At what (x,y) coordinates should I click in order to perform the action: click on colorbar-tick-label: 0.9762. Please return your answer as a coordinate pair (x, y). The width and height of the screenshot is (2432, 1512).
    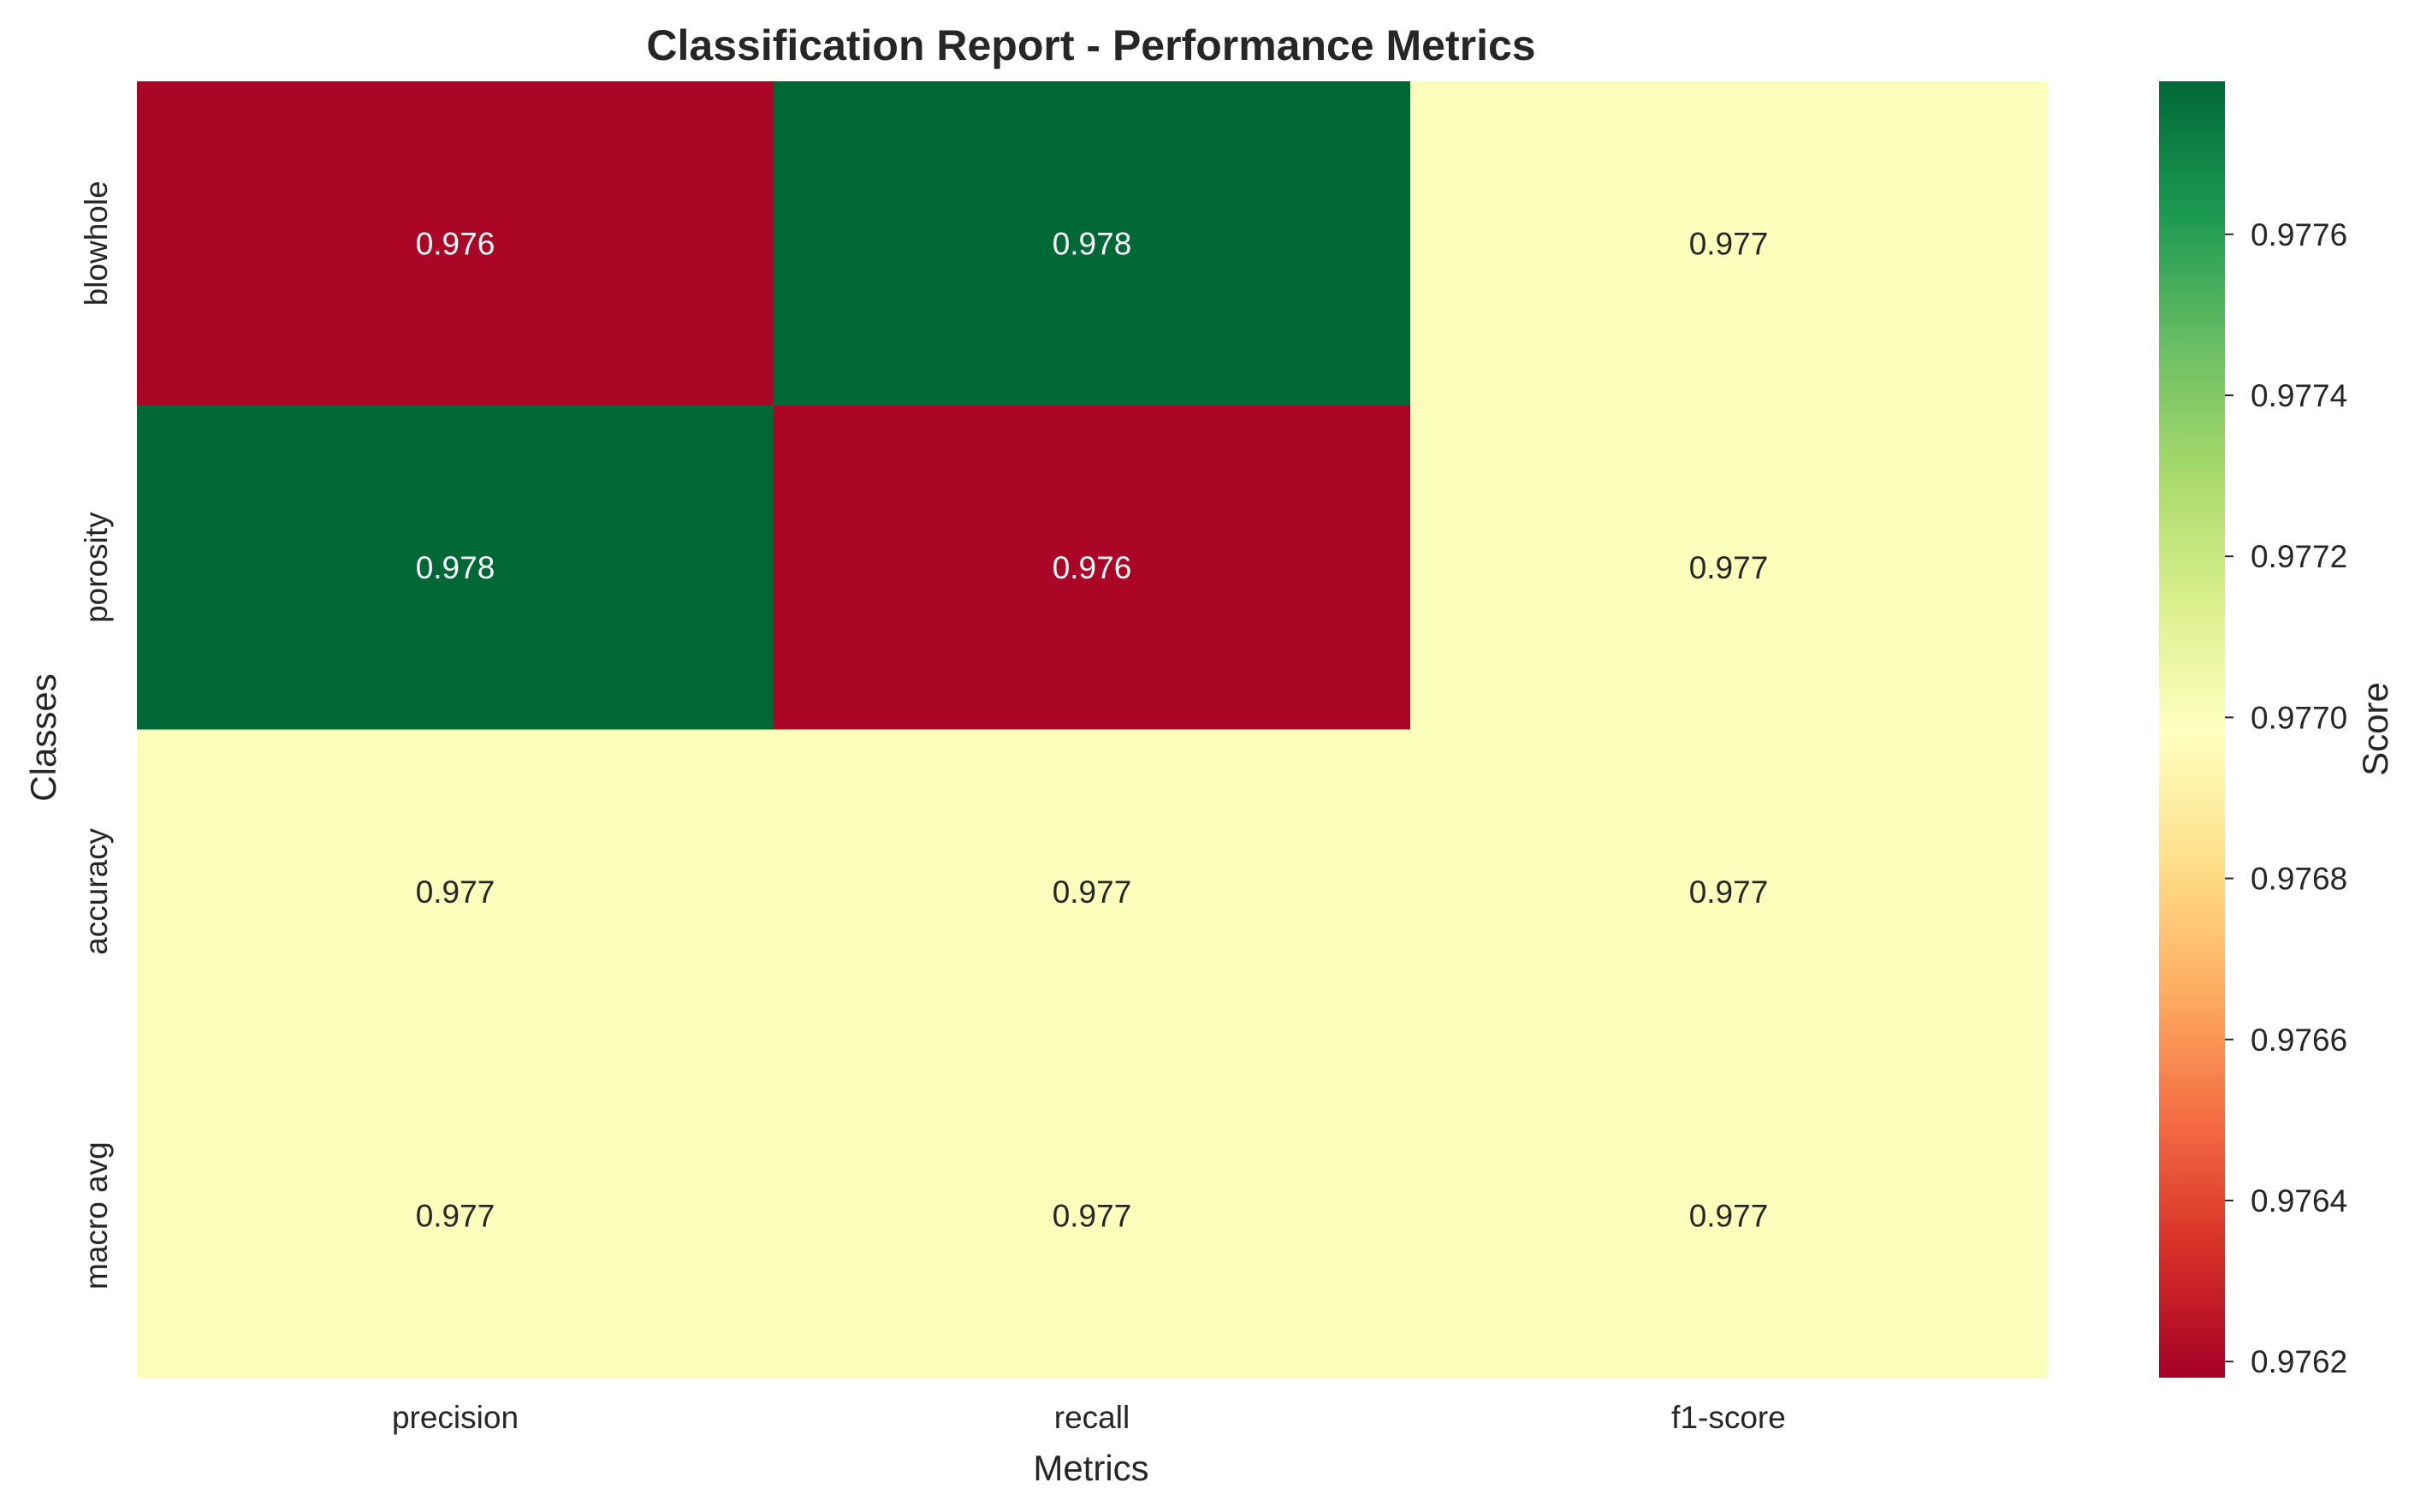
    Looking at the image, I should click on (2299, 1361).